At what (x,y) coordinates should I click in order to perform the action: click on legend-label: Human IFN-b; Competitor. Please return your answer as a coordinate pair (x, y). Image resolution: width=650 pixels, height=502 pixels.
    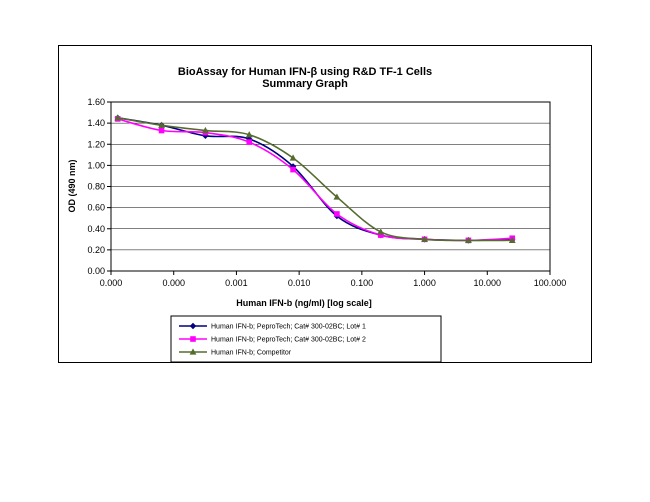
    Looking at the image, I should click on (251, 353).